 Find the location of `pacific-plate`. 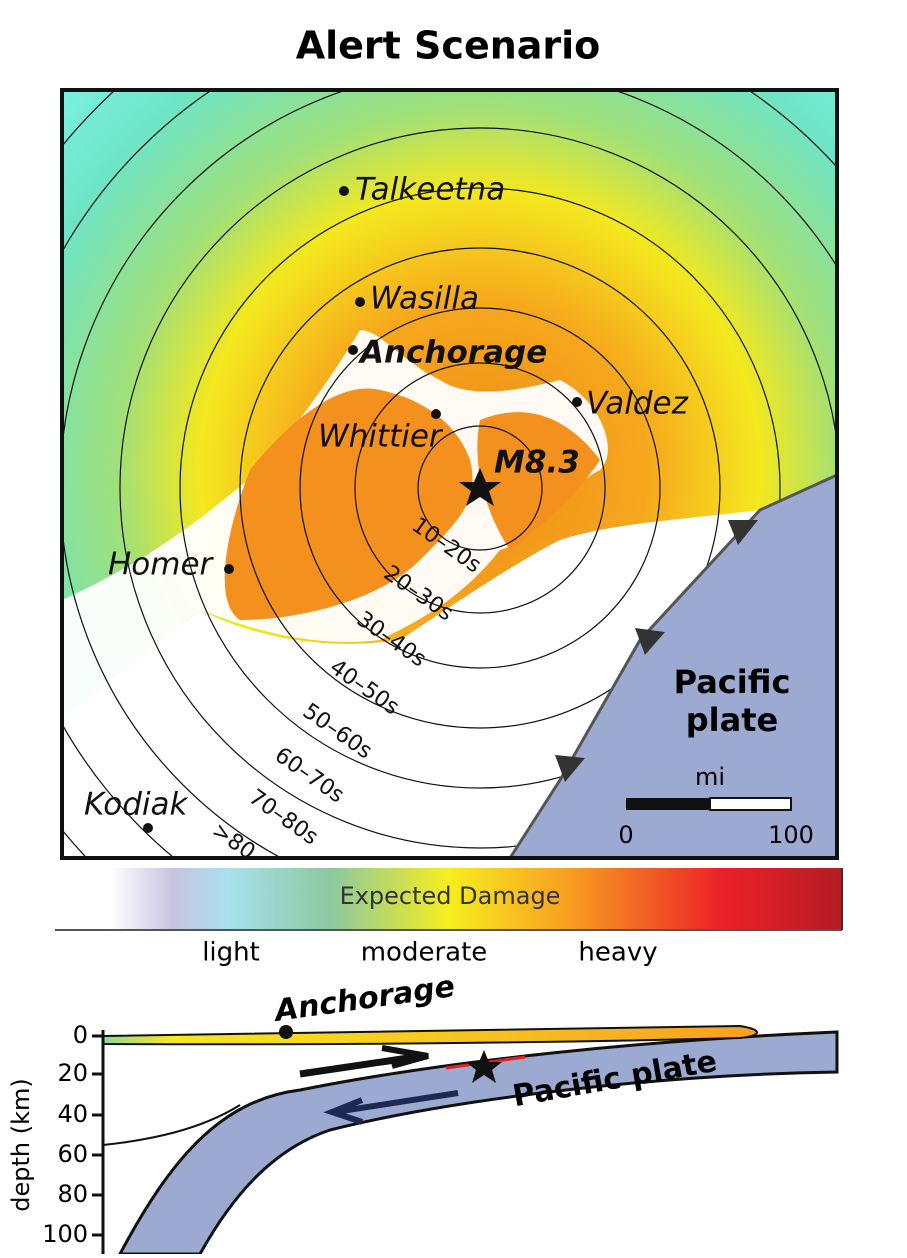

pacific-plate is located at coordinates (672, 665).